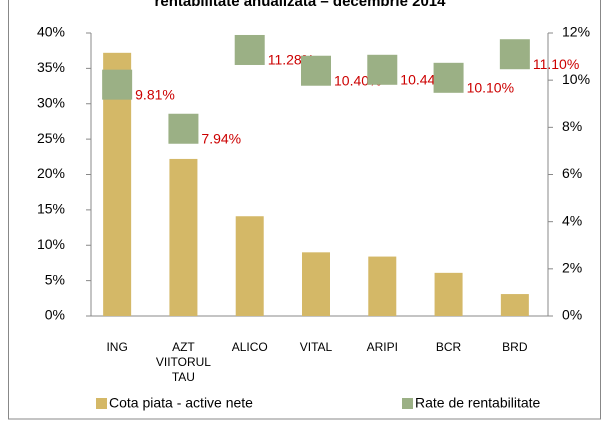 The width and height of the screenshot is (605, 421). Describe the element at coordinates (51, 138) in the screenshot. I see `y-tick-label: 25%` at that location.